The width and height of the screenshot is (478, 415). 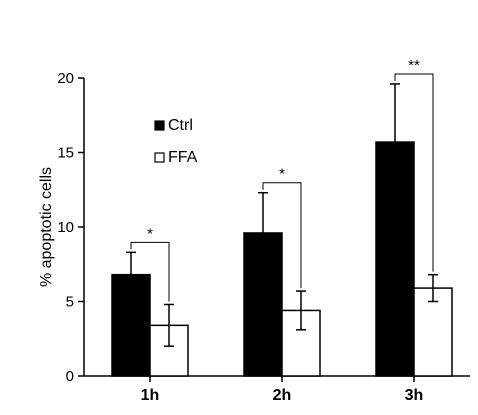 What do you see at coordinates (433, 332) in the screenshot?
I see `bar-ffa-3h` at bounding box center [433, 332].